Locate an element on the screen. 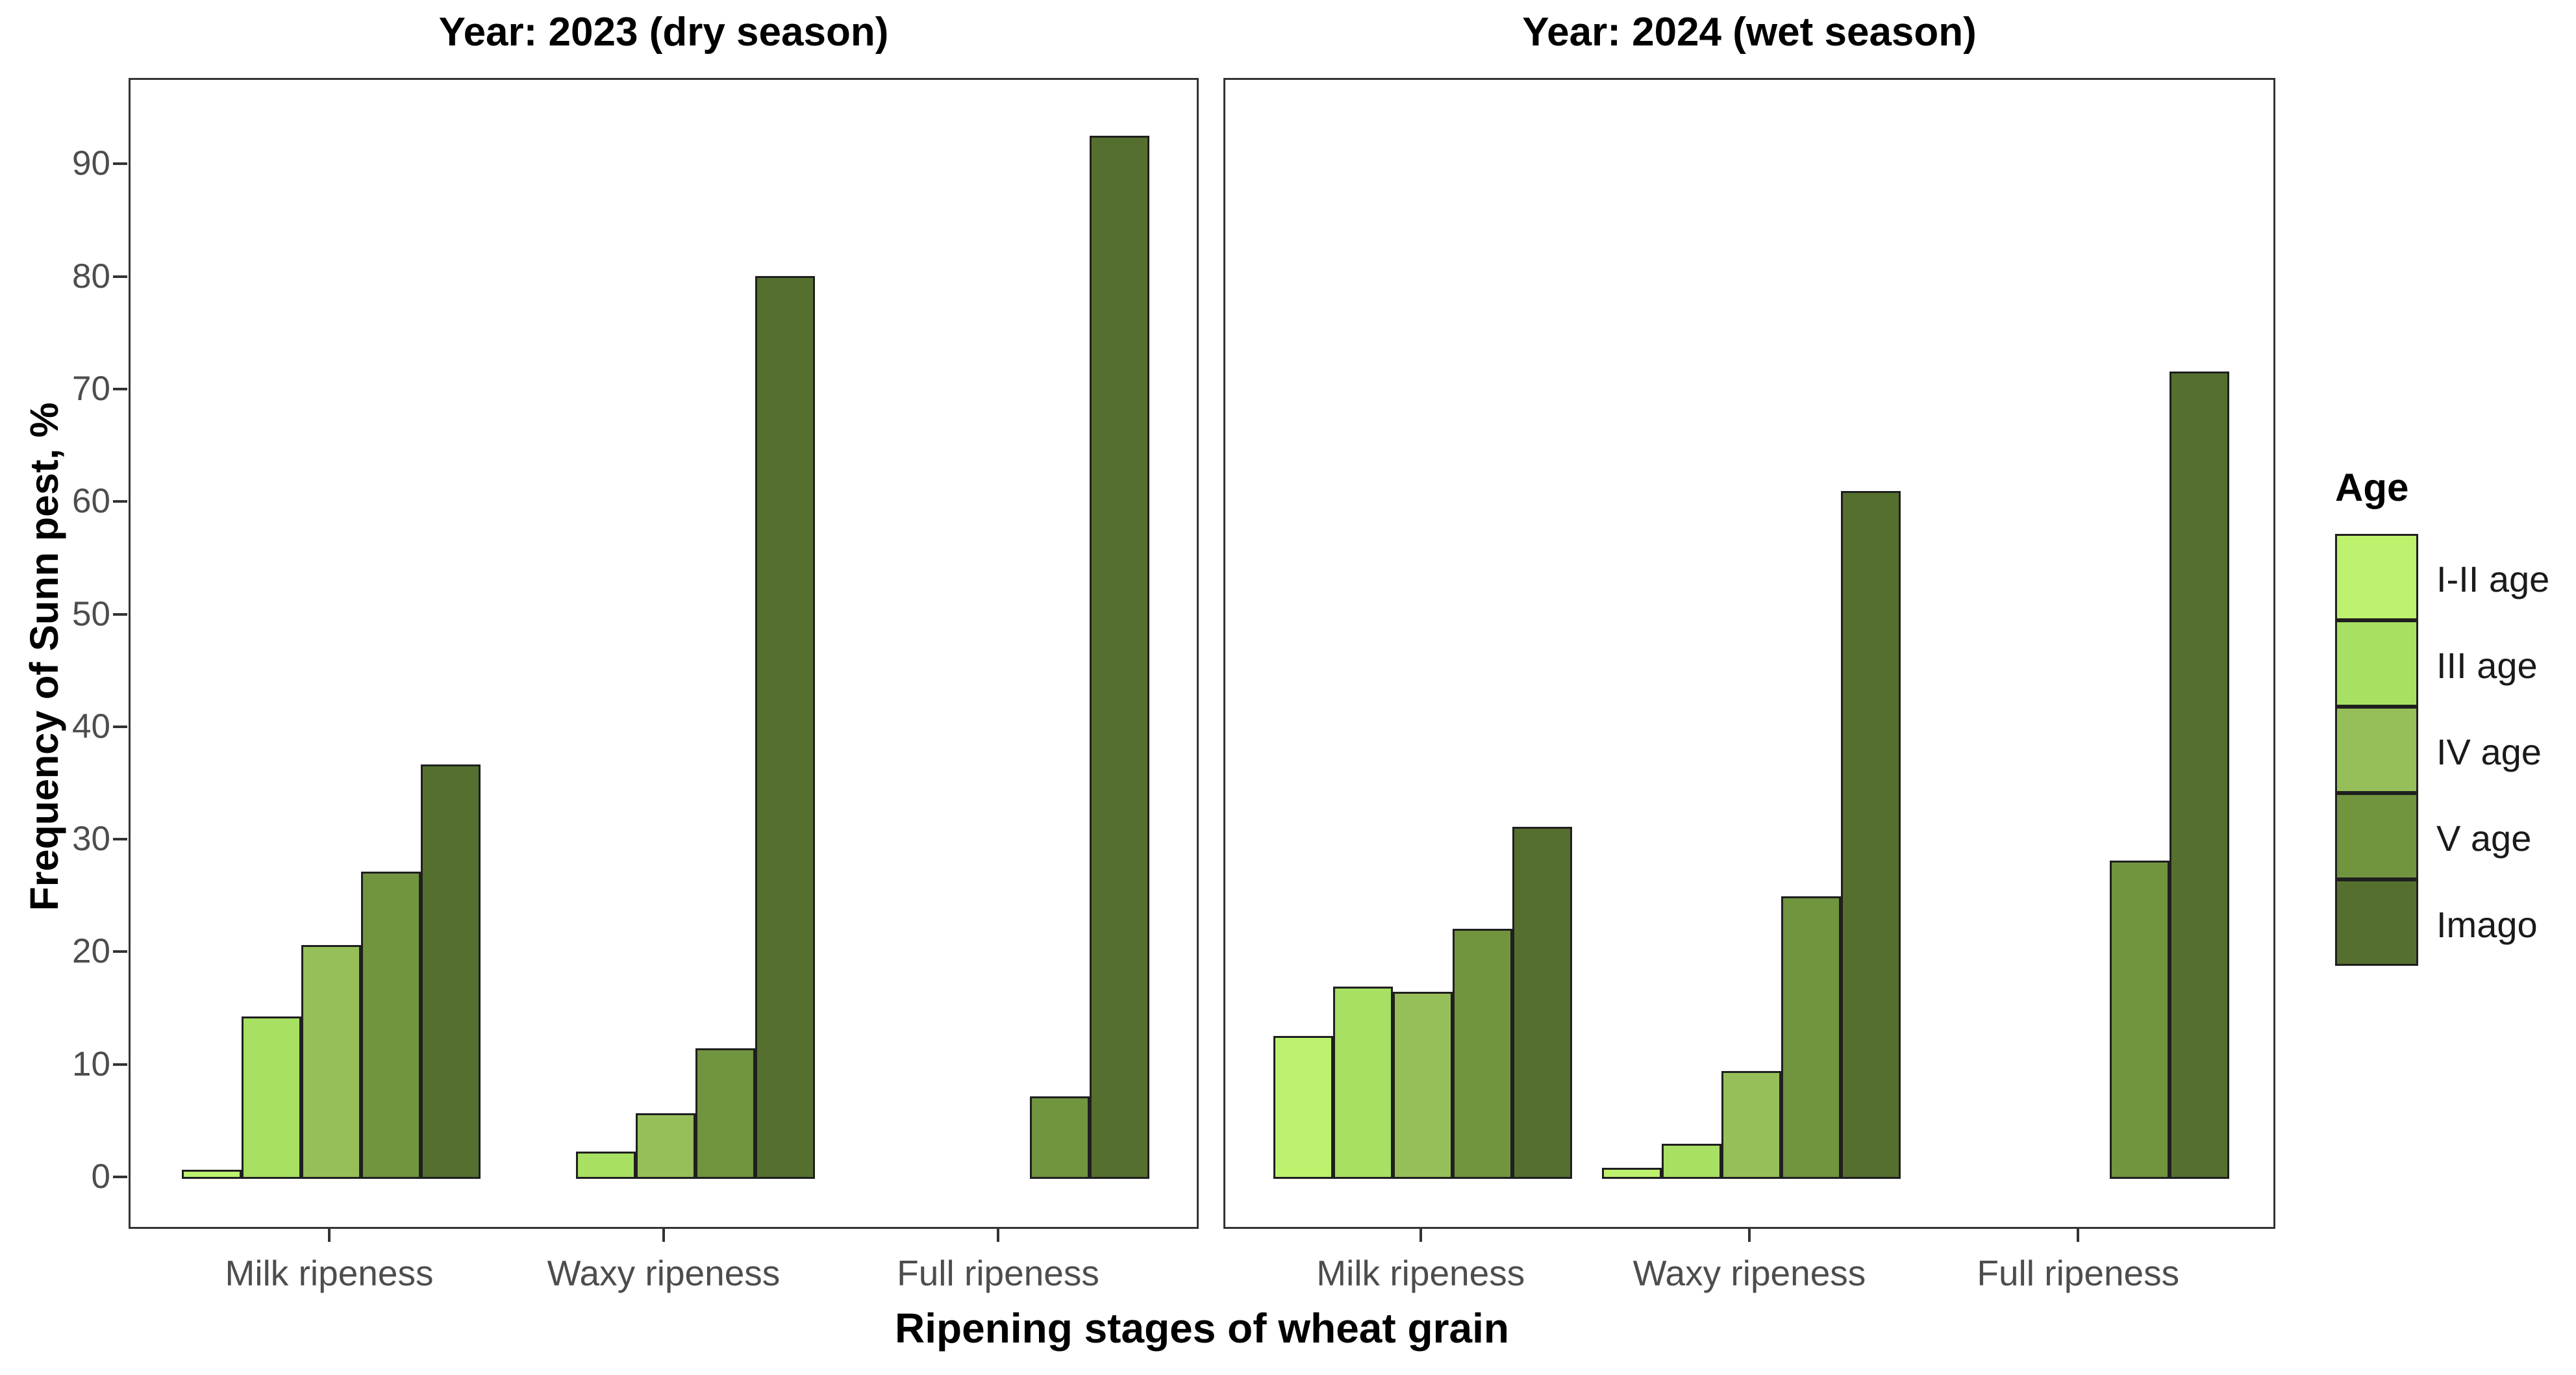 This screenshot has height=1375, width=2576. legend-label-iii-age: III age is located at coordinates (2487, 665).